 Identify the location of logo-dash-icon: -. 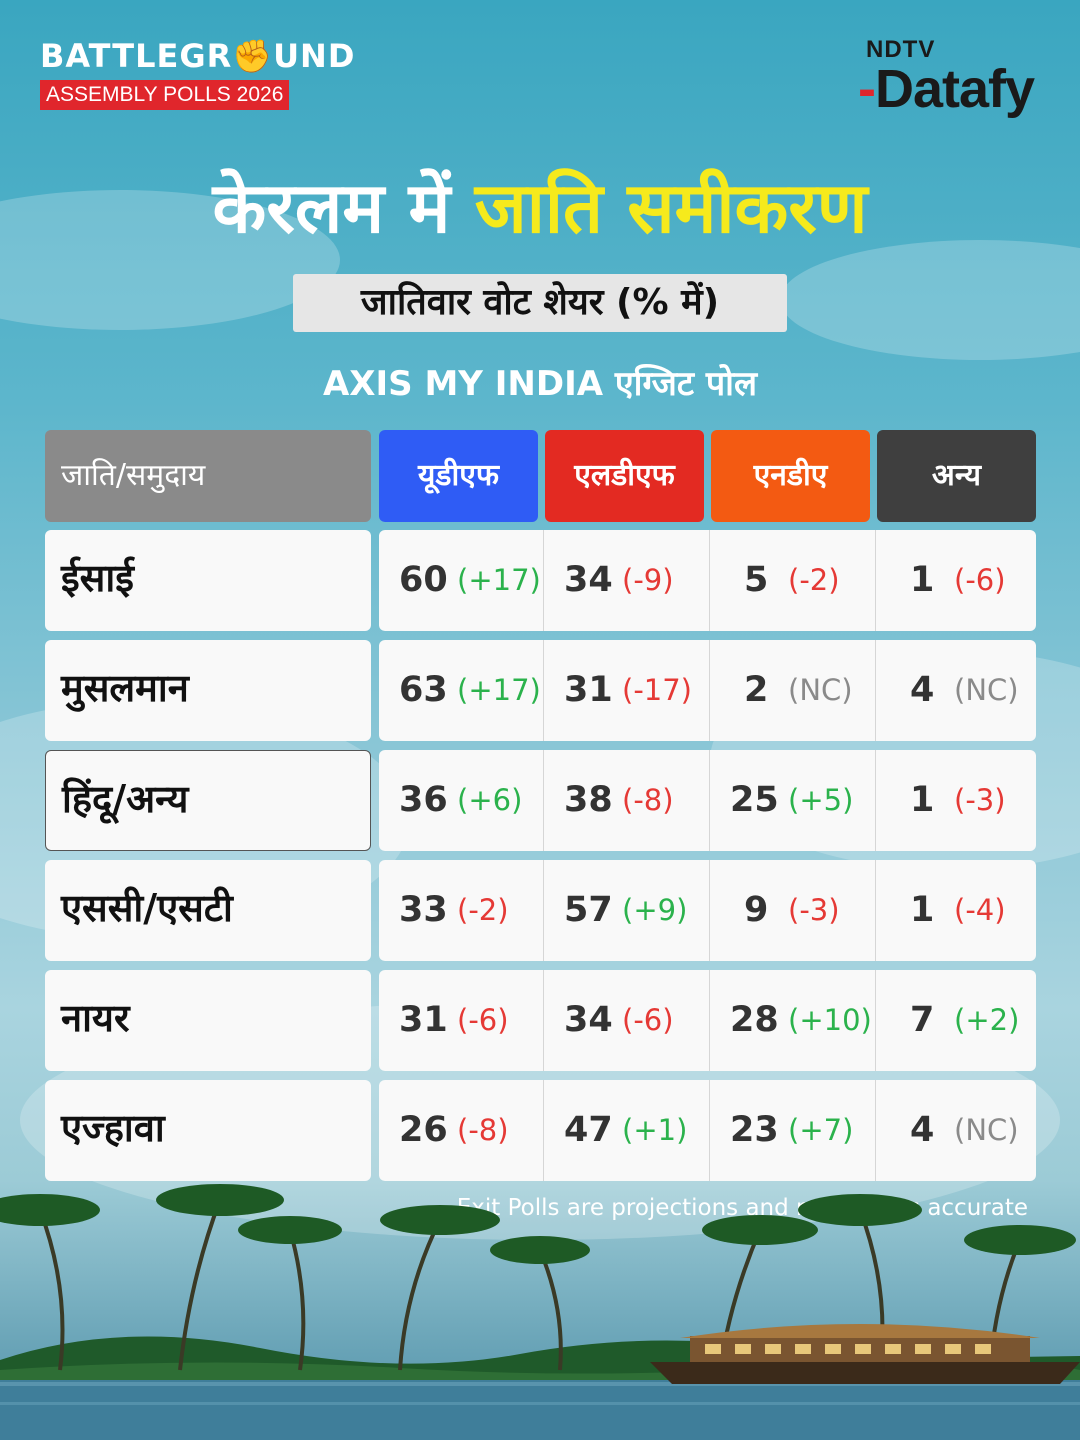
(867, 89).